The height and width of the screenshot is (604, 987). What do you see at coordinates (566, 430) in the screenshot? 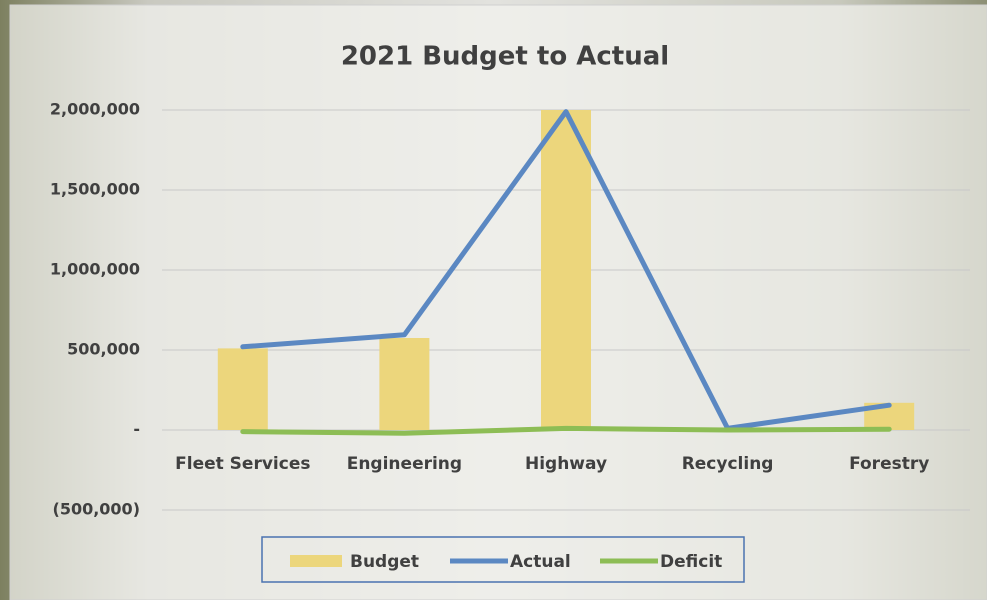
I see `line` at bounding box center [566, 430].